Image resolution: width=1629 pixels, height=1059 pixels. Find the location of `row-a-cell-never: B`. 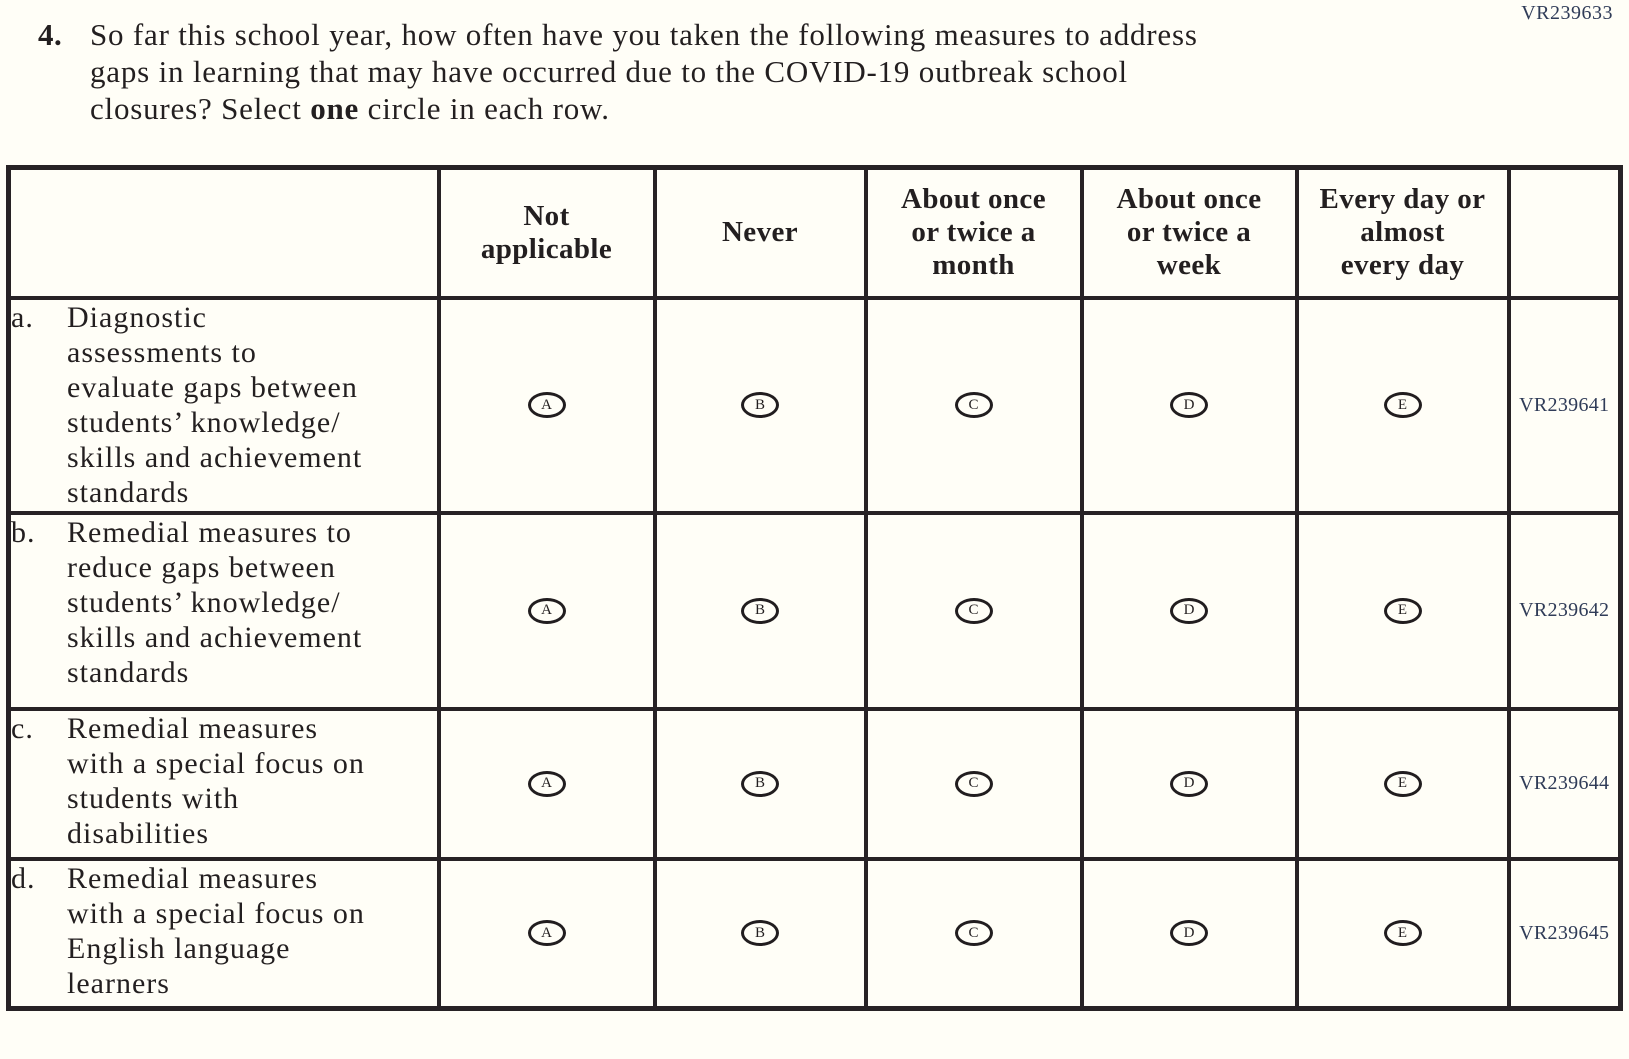

row-a-cell-never: B is located at coordinates (760, 405).